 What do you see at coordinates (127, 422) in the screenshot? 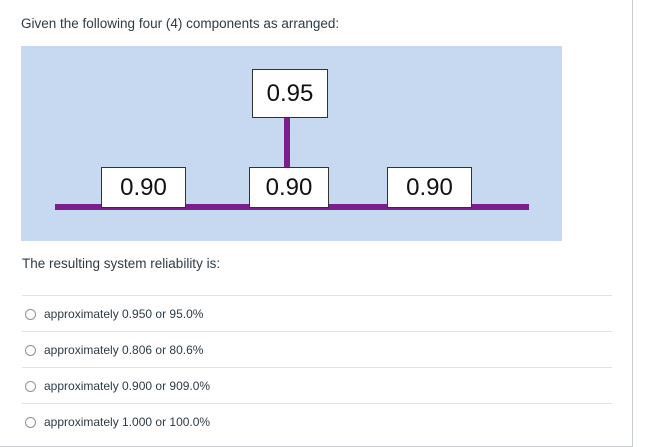
I see `answer-option-label: approximately 1.000 or 100.0%` at bounding box center [127, 422].